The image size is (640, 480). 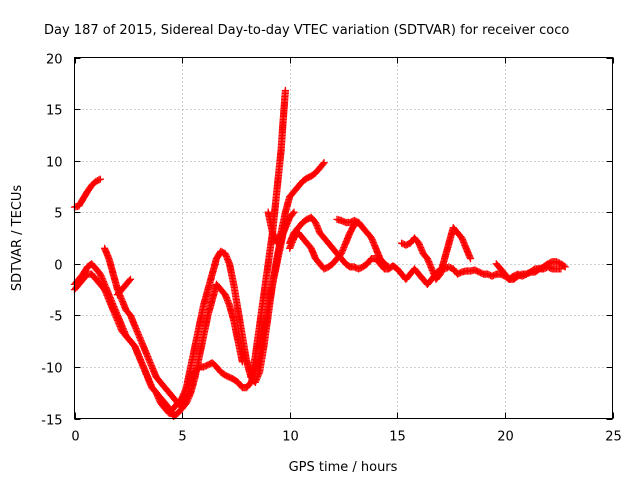 I want to click on y-tick-label: 10, so click(x=54, y=163).